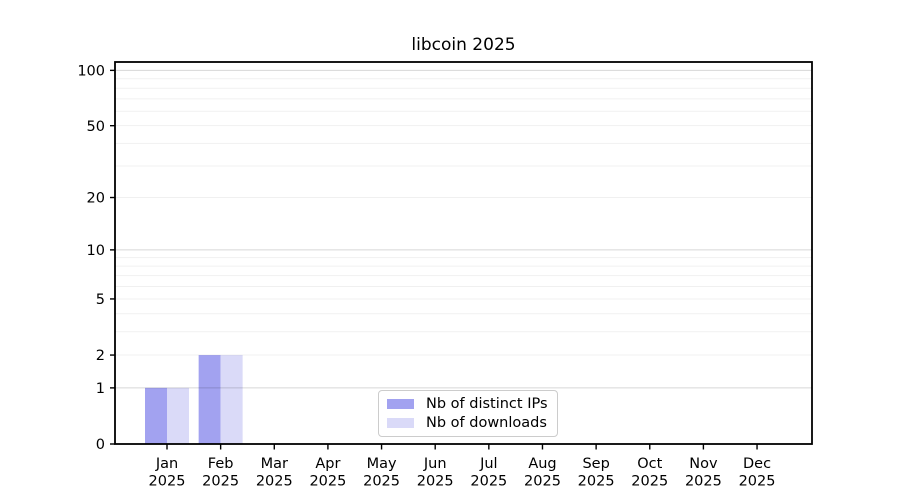 The width and height of the screenshot is (900, 500). What do you see at coordinates (100, 389) in the screenshot?
I see `y-tick-label: 1` at bounding box center [100, 389].